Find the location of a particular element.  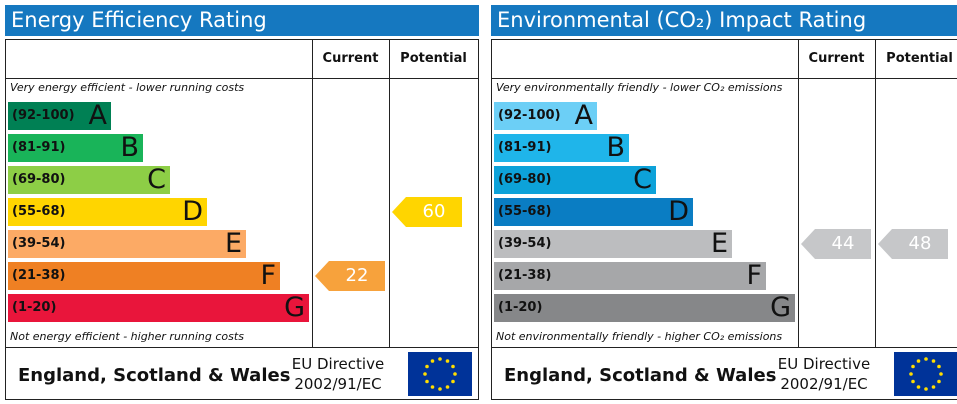

potential-column-divider is located at coordinates (389, 193).